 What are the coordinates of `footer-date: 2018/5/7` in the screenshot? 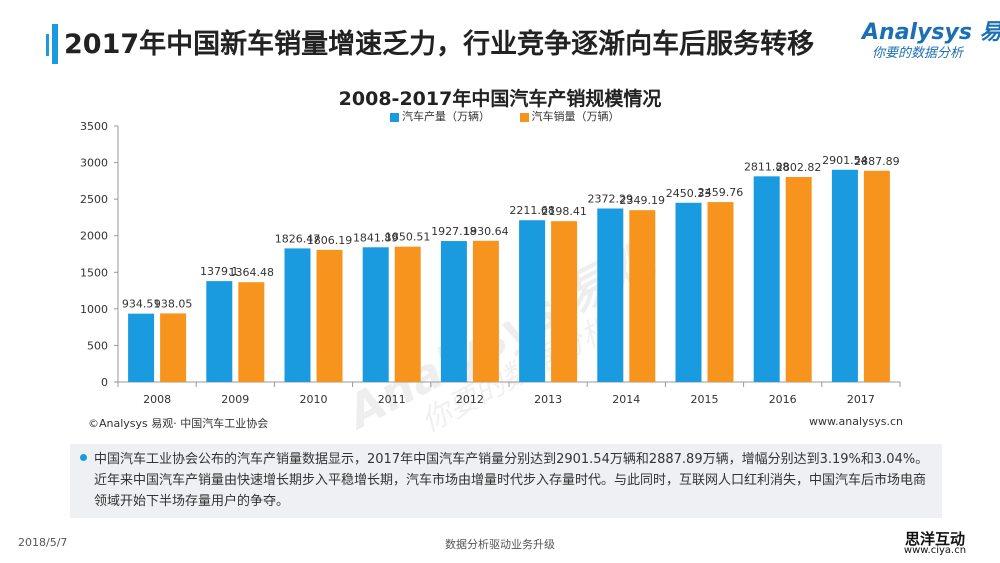 It's located at (43, 542).